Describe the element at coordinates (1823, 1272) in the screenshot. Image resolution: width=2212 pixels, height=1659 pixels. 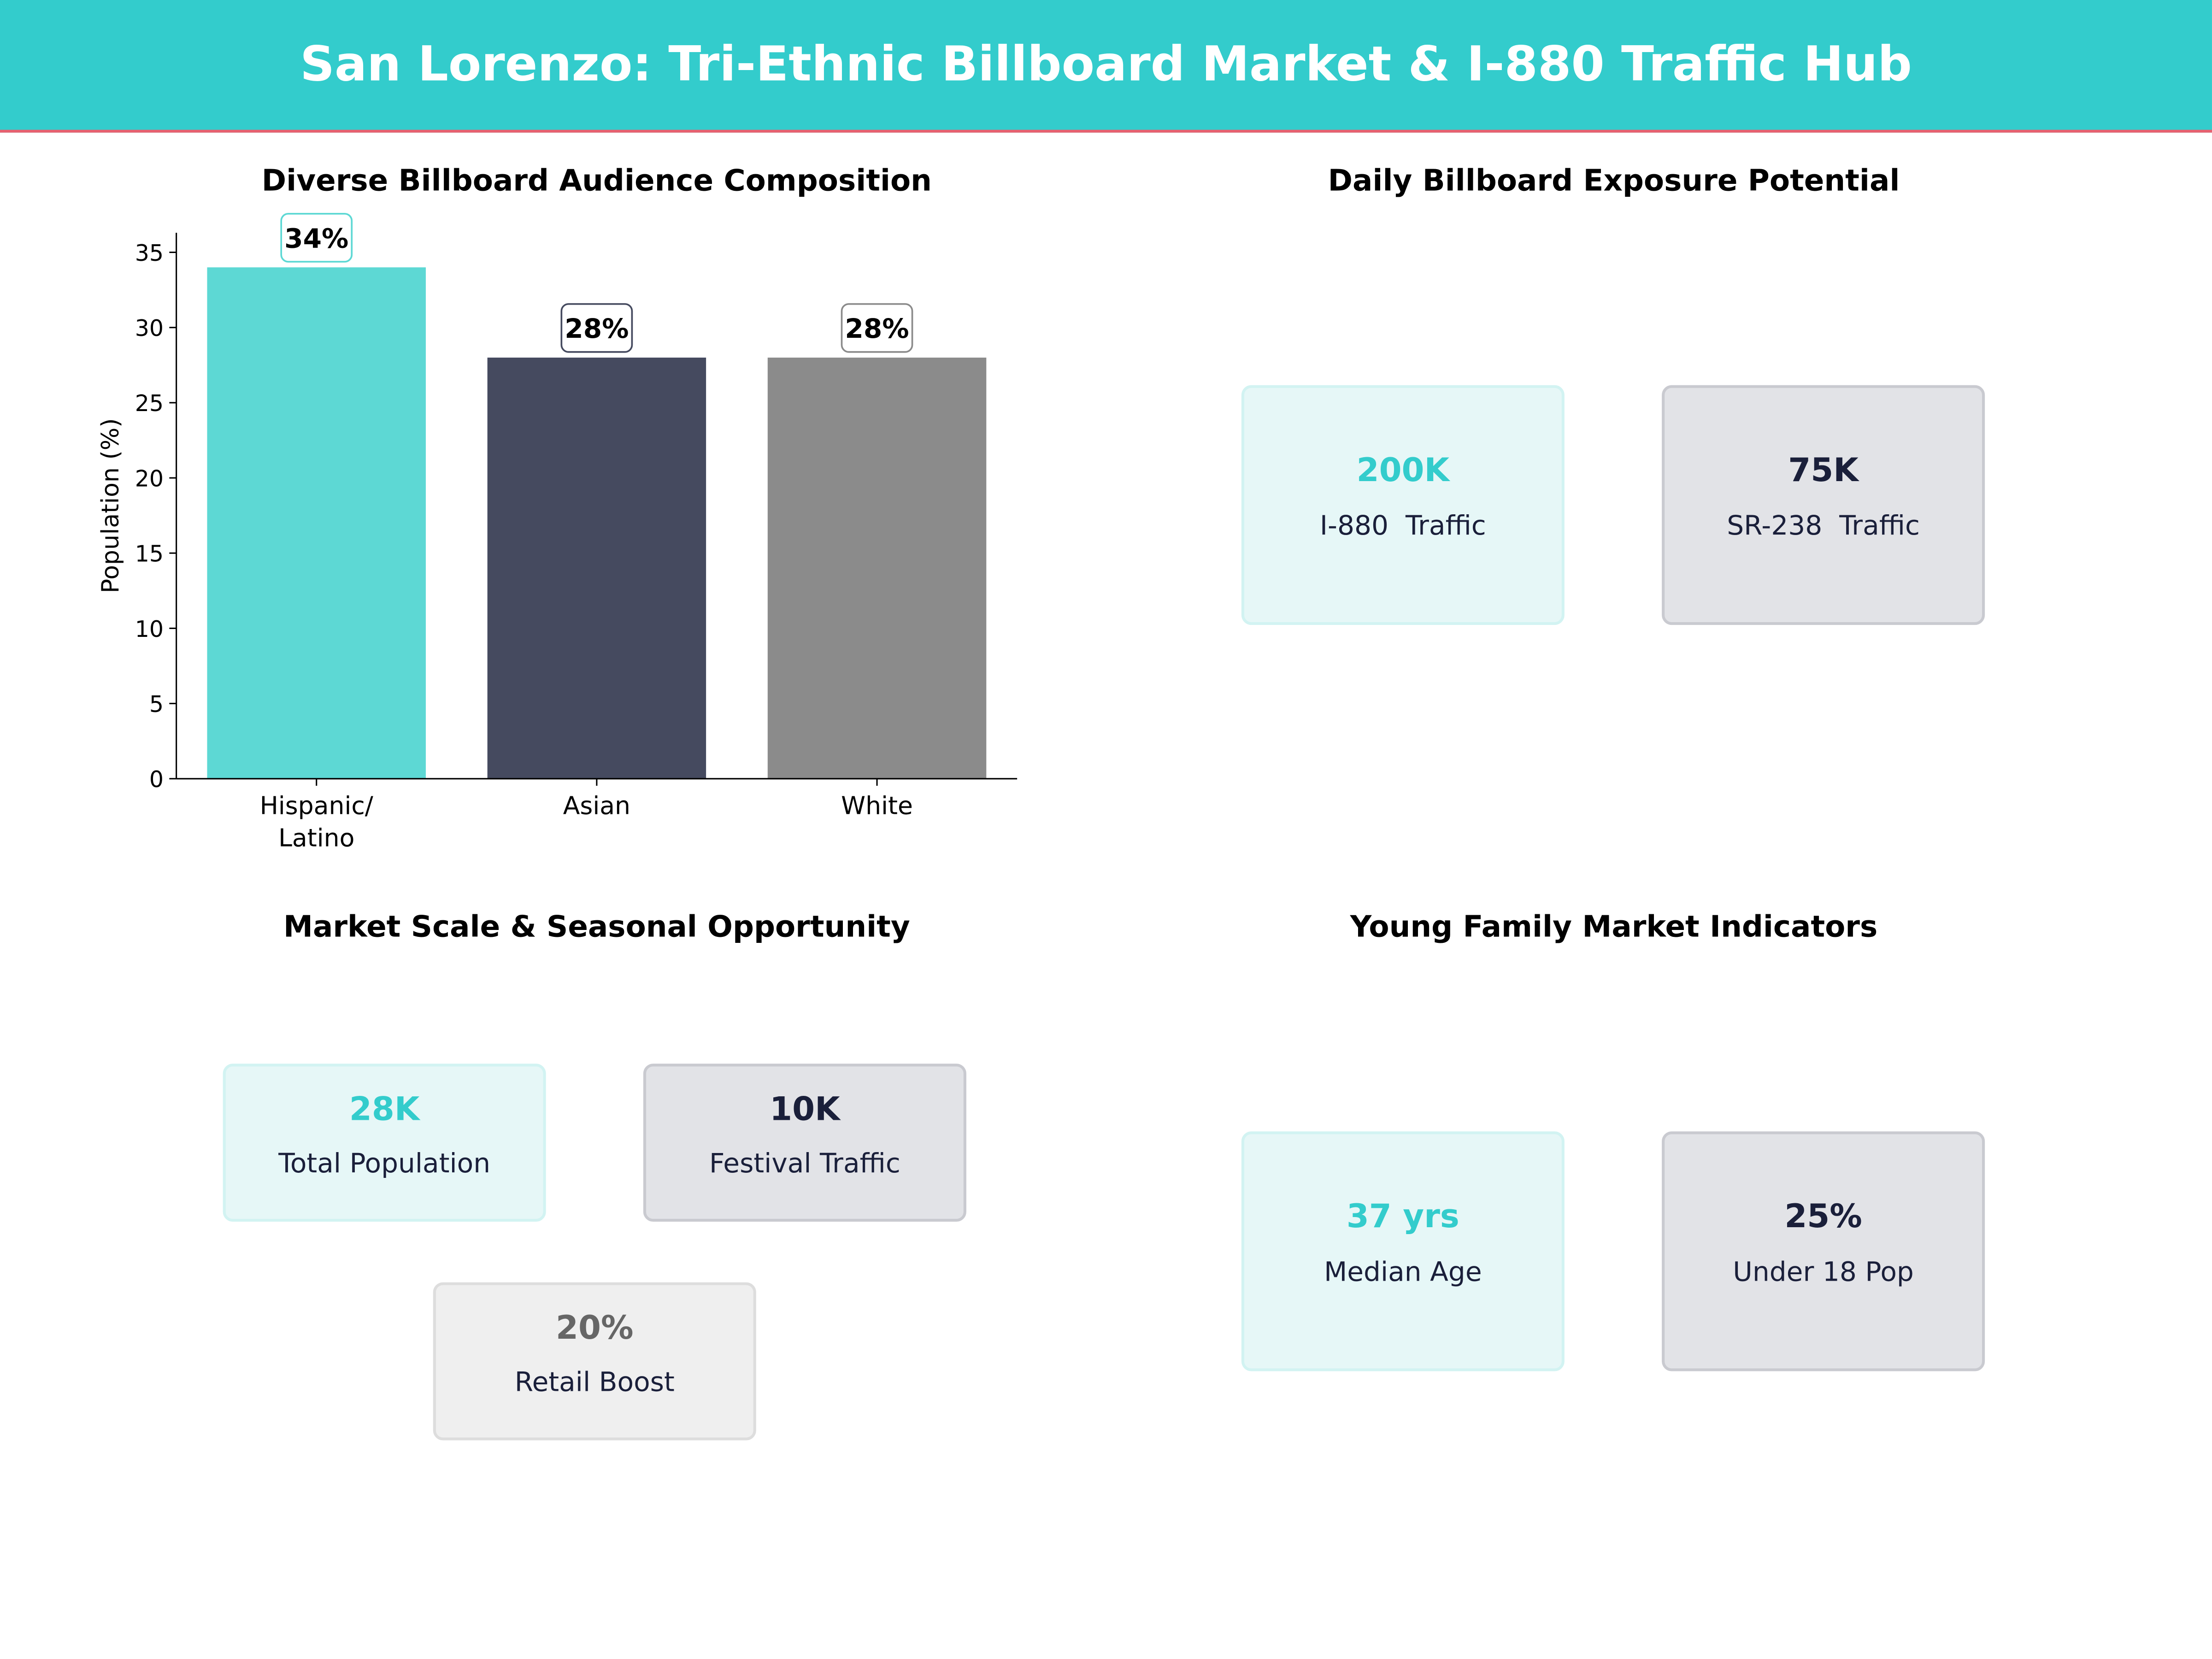
I see `card-label: Under 18 Pop` at that location.